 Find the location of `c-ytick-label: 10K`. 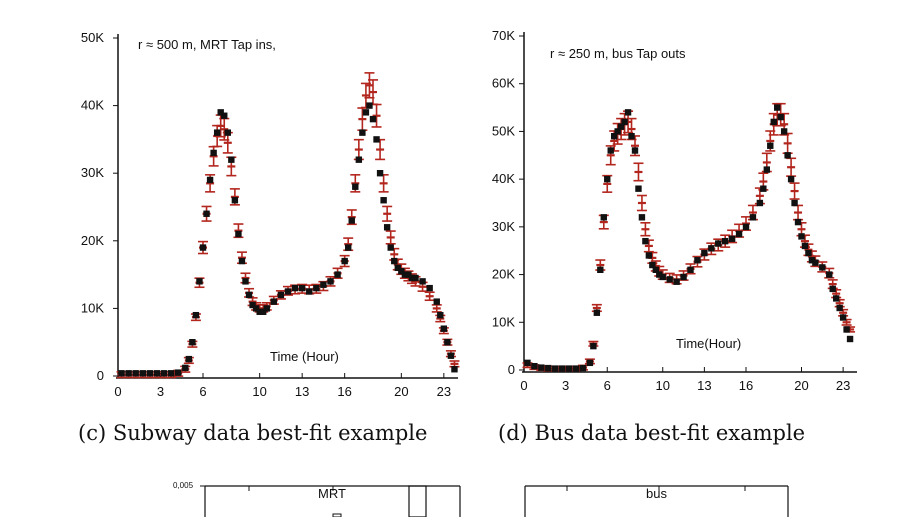

c-ytick-label: 10K is located at coordinates (92, 307).